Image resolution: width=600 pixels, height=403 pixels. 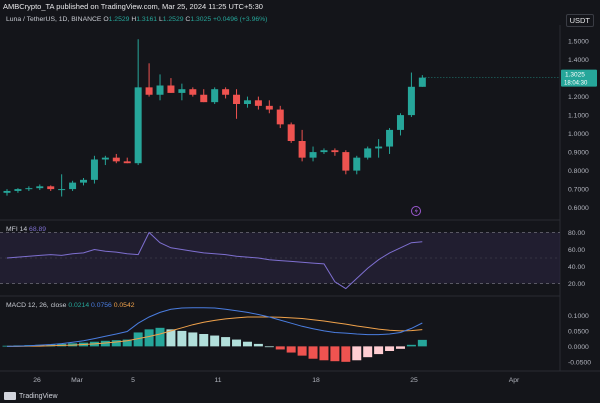 I want to click on macd-signal-value: 0.0542, so click(x=124, y=305).